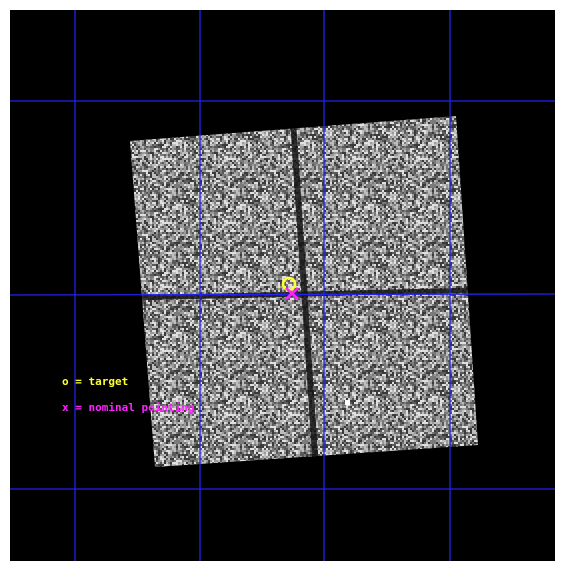 The image size is (563, 570). I want to click on bright-source, so click(347, 402).